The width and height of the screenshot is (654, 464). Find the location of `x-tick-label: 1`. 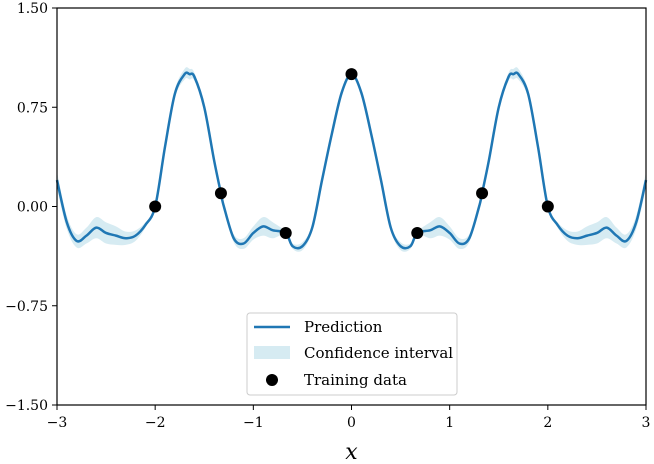

x-tick-label: 1 is located at coordinates (449, 423).